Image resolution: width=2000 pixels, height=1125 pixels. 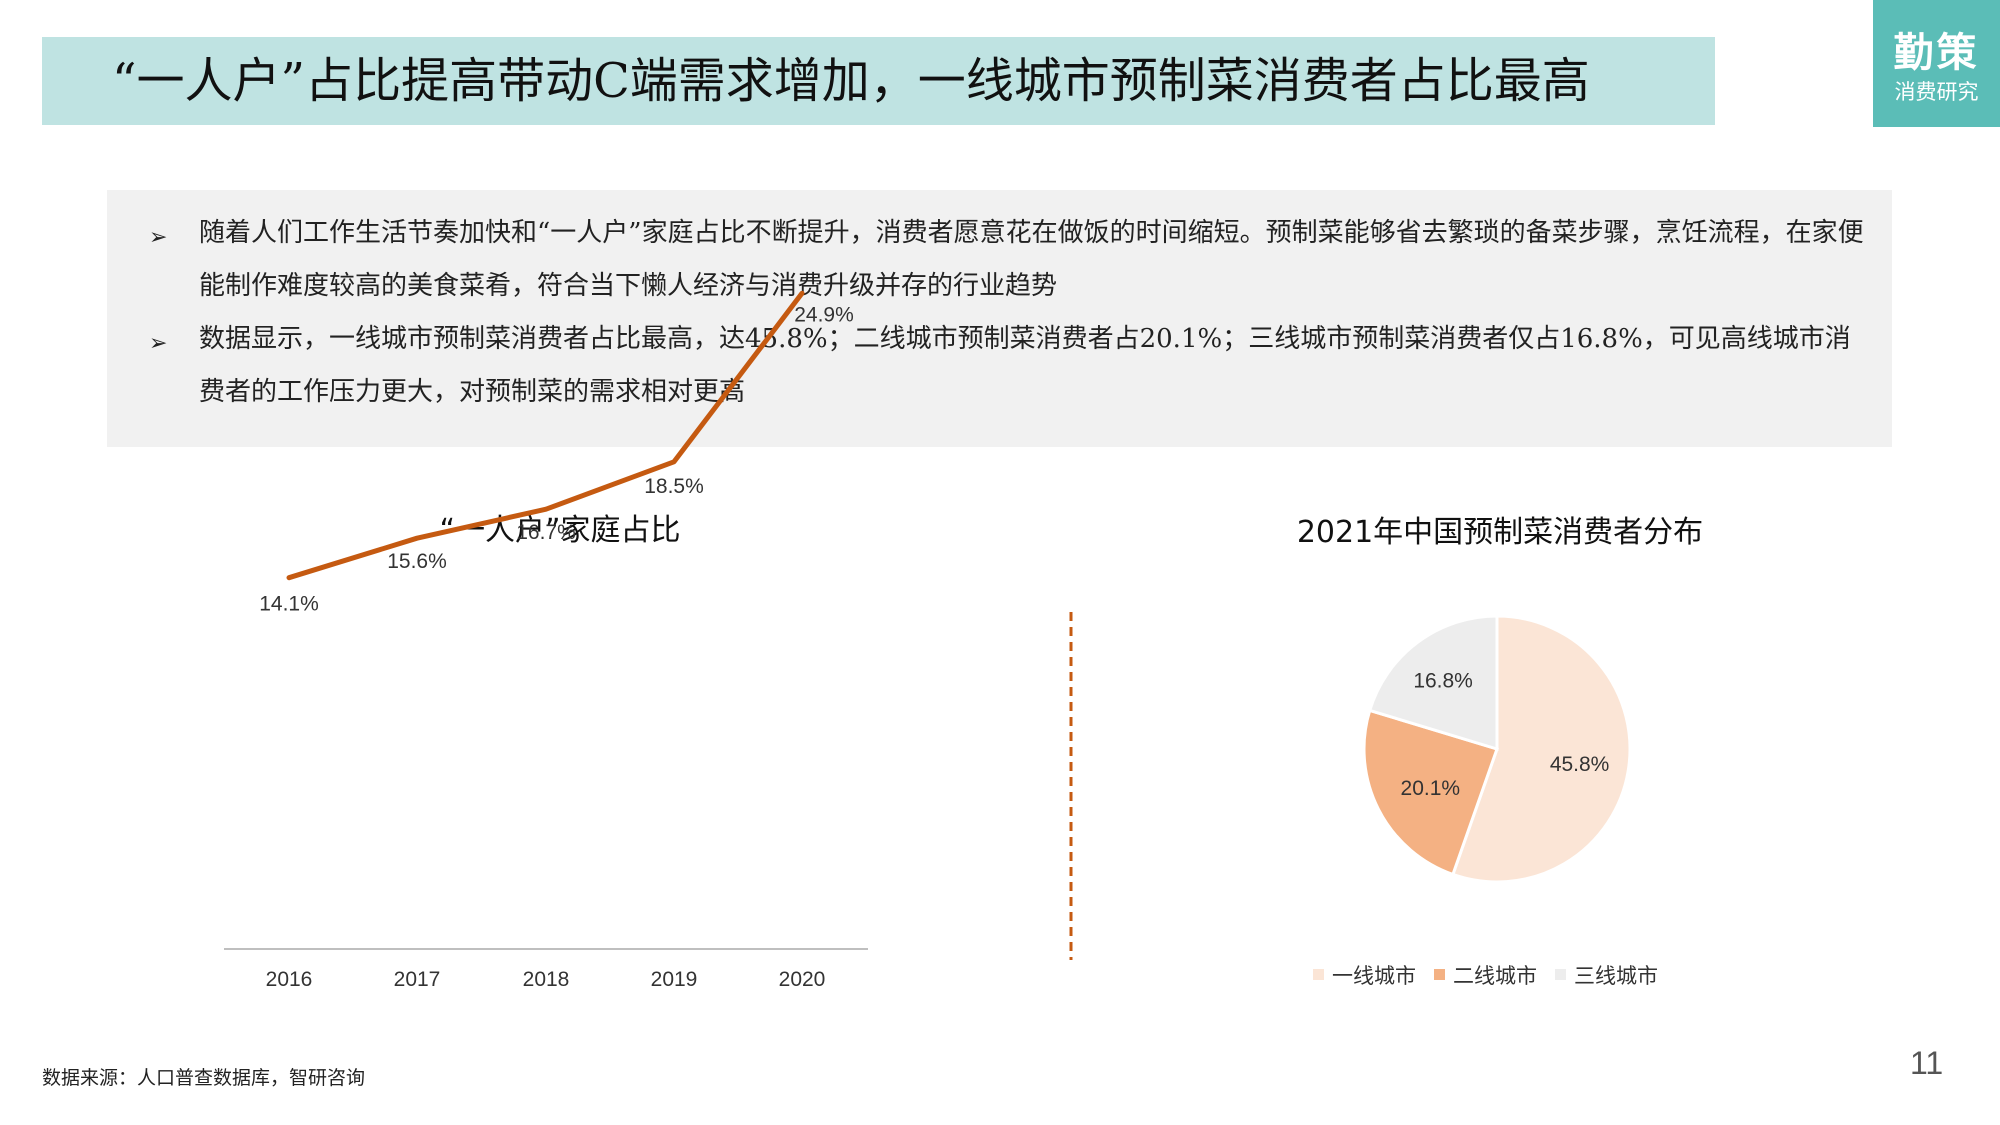 What do you see at coordinates (674, 979) in the screenshot?
I see `x-tick-label: 2019` at bounding box center [674, 979].